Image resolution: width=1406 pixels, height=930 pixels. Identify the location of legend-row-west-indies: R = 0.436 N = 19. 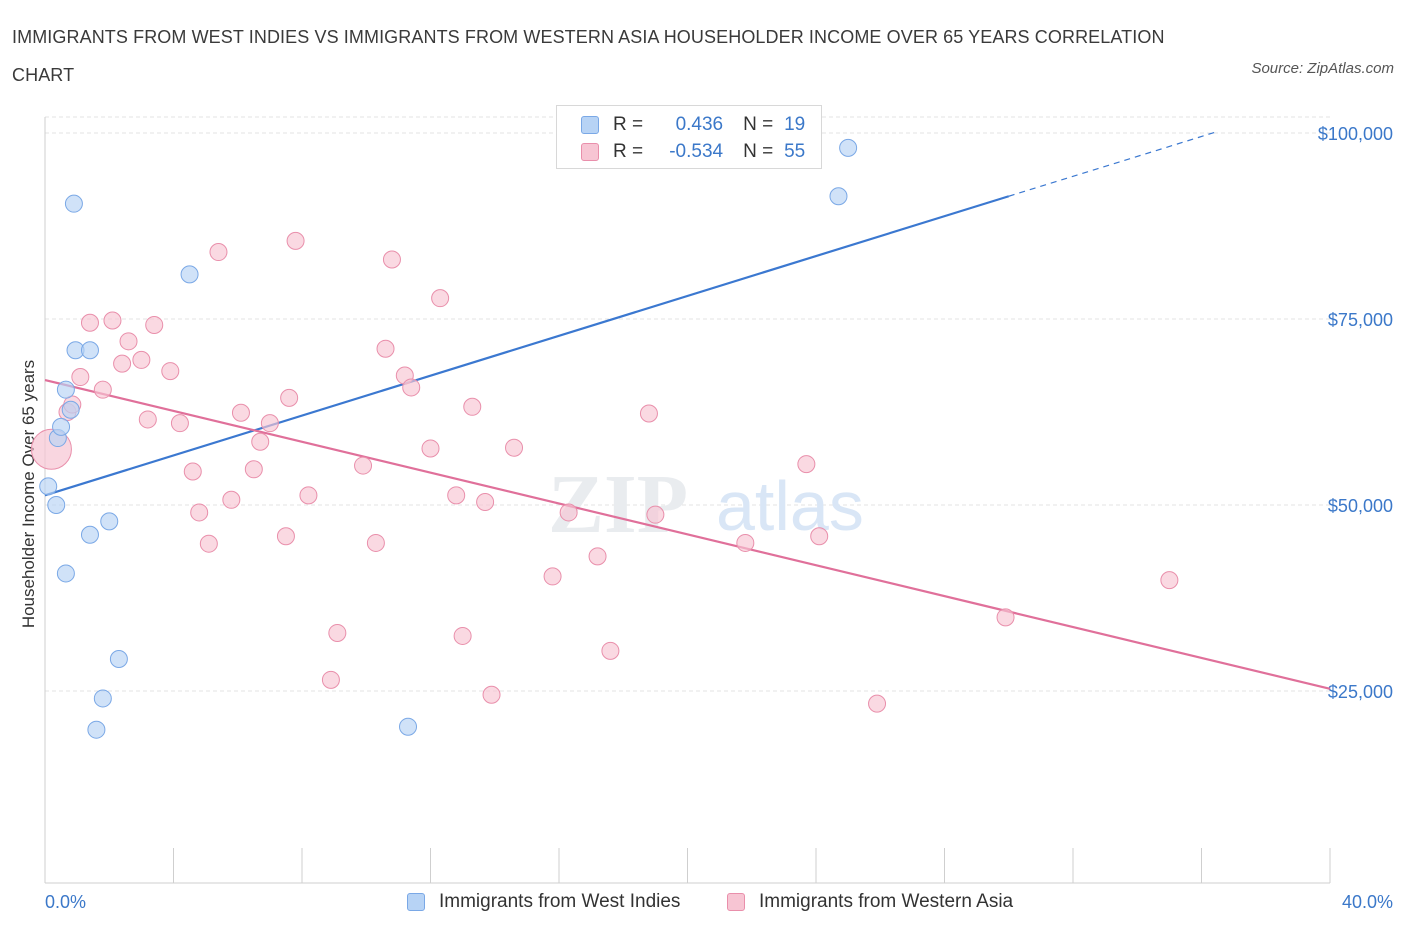
(693, 125).